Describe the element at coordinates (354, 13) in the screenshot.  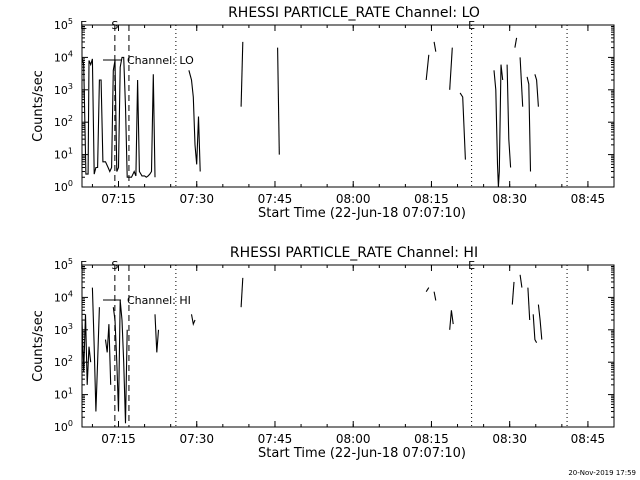
I see `chart-title: RHESSI PARTICLE_RATE Channel: LO` at that location.